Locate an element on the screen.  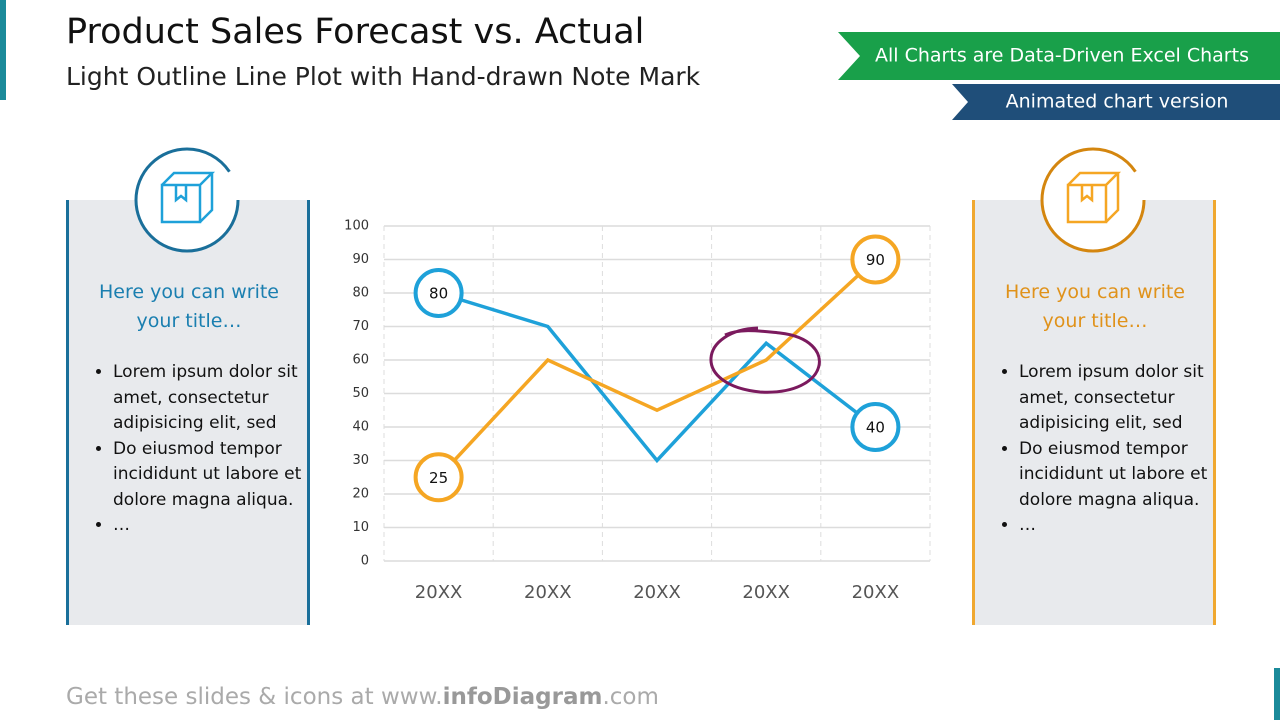
note-mark is located at coordinates (765, 360).